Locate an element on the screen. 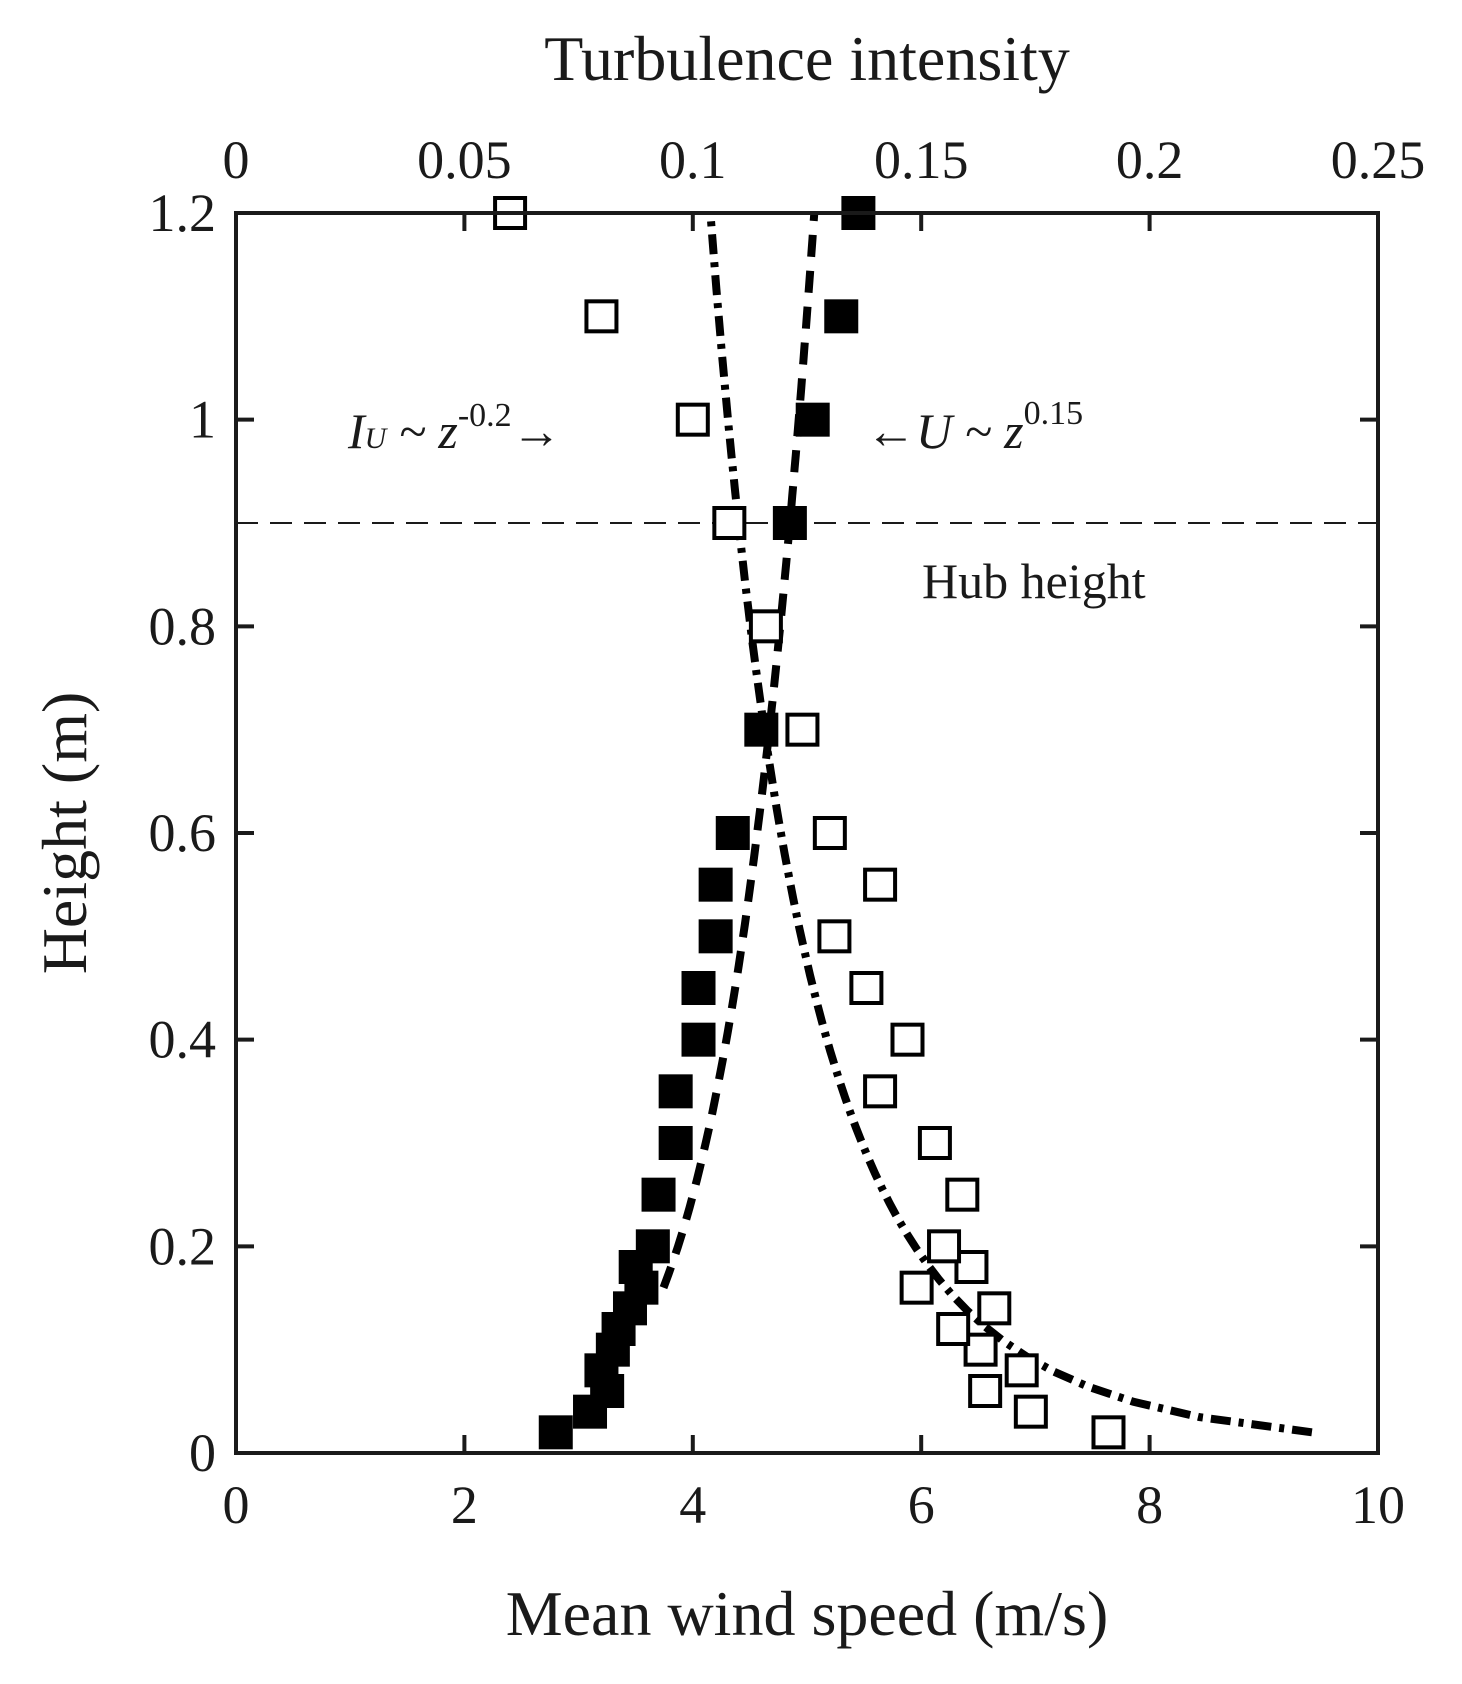 Image resolution: width=1462 pixels, height=1684 pixels. x2-tick-label: 0.15 is located at coordinates (921, 160).